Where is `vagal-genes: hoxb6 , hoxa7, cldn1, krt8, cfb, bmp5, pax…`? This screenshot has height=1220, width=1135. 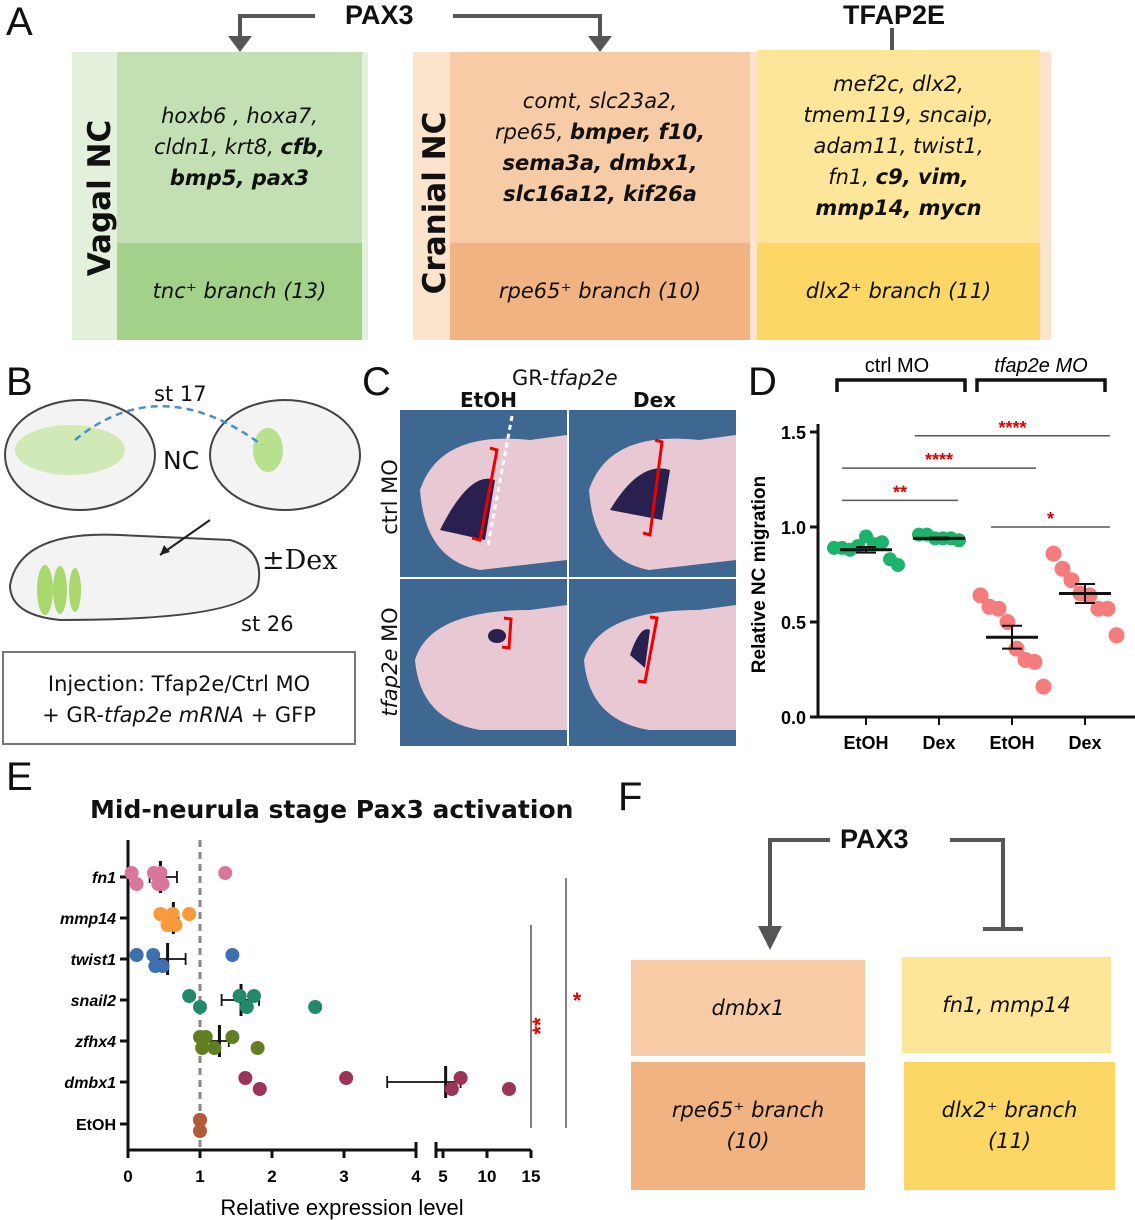 vagal-genes: hoxb6 , hoxa7, cldn1, krt8, cfb, bmp5, pax… is located at coordinates (239, 147).